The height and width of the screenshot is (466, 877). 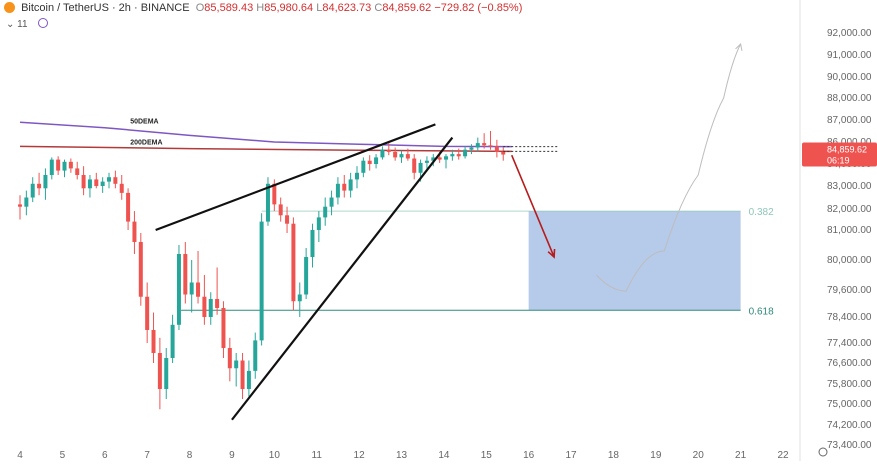 I want to click on y-tick-label: 82,000.00, so click(x=849, y=209).